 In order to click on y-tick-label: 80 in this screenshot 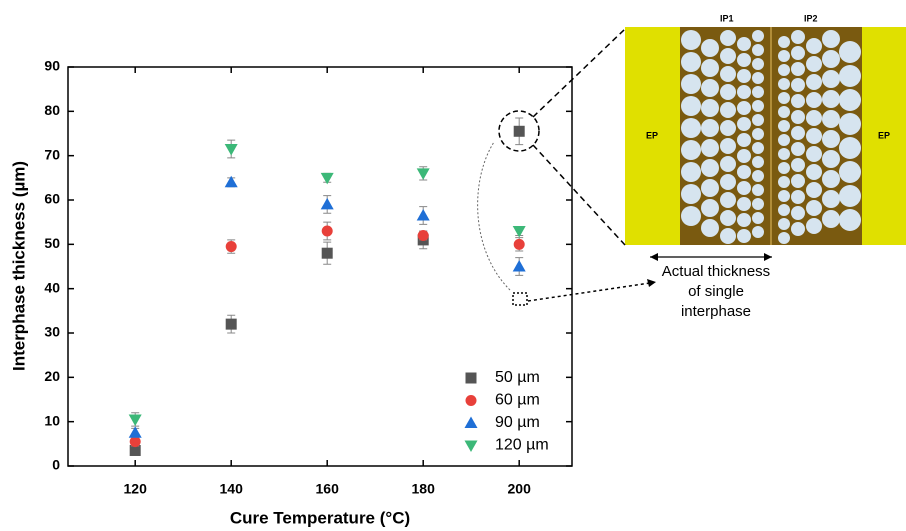, I will do `click(52, 110)`.